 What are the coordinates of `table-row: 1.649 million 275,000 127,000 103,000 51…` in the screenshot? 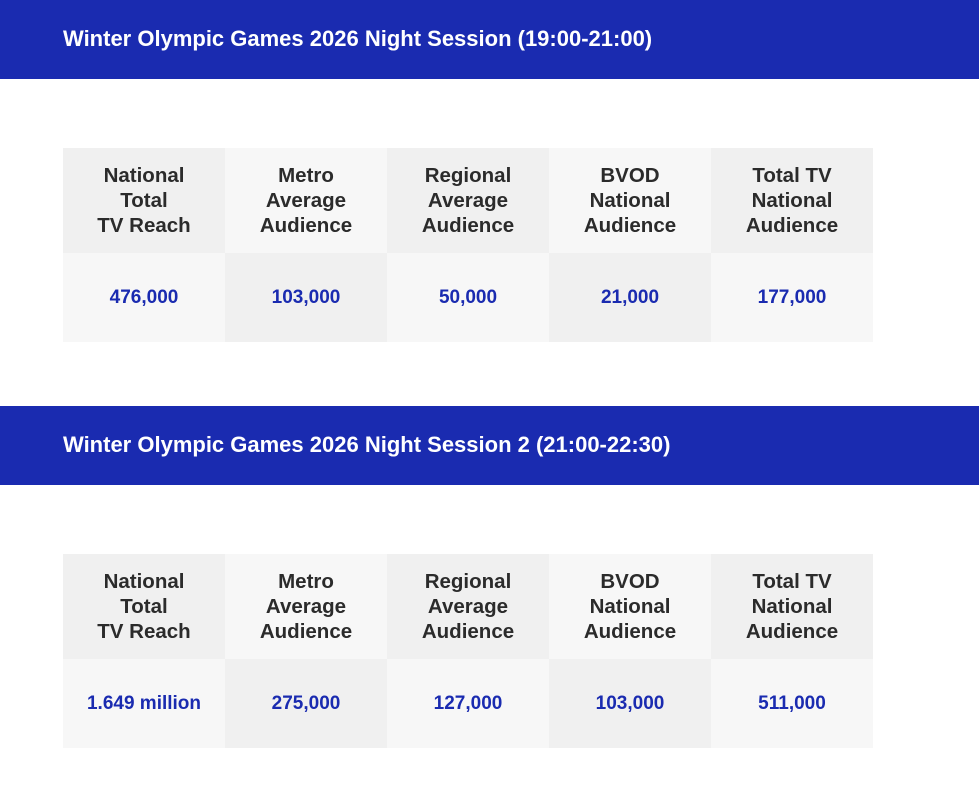 It's located at (468, 703).